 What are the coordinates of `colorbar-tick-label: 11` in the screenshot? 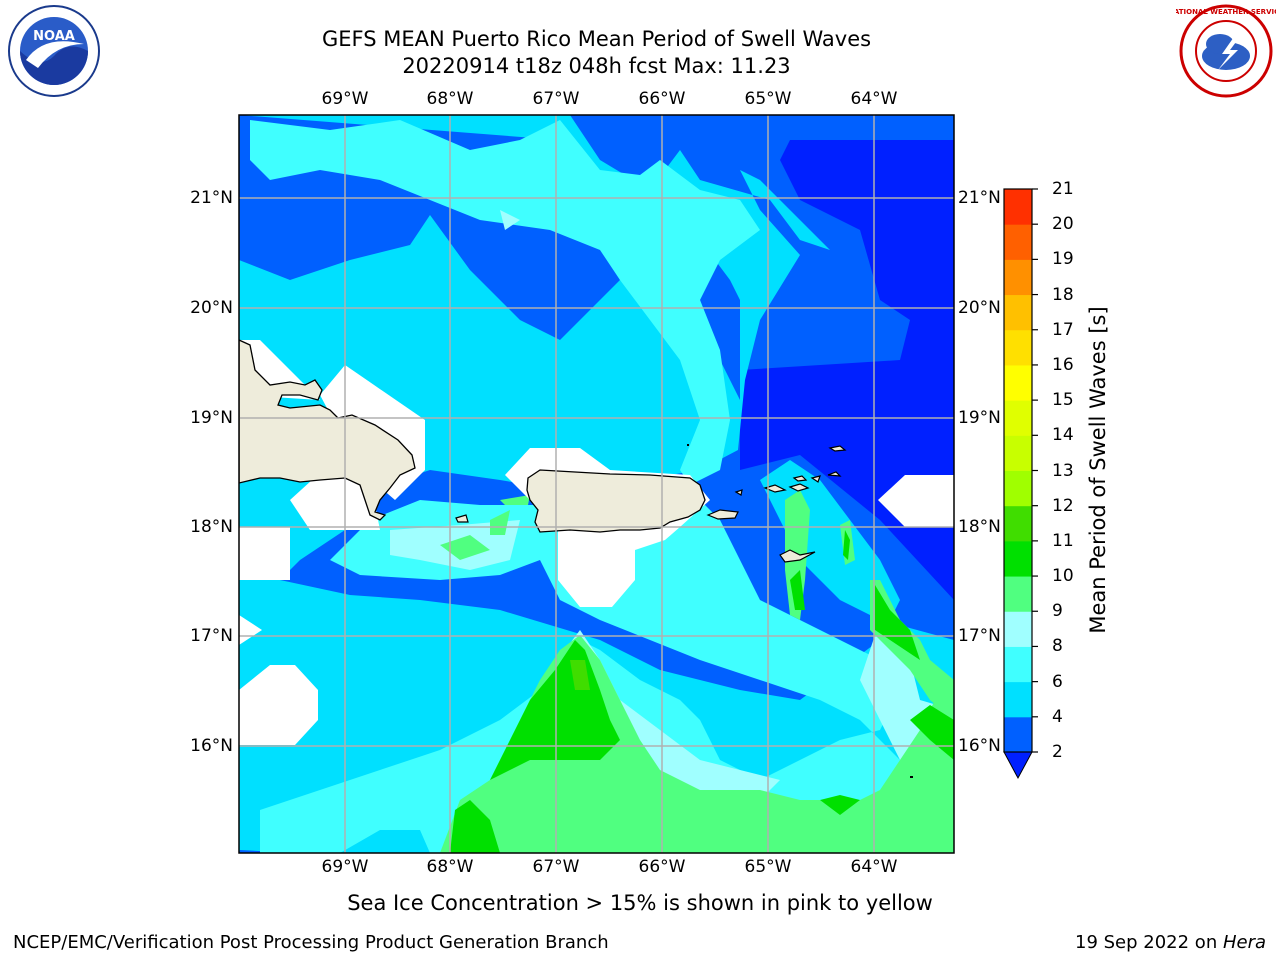 It's located at (1063, 540).